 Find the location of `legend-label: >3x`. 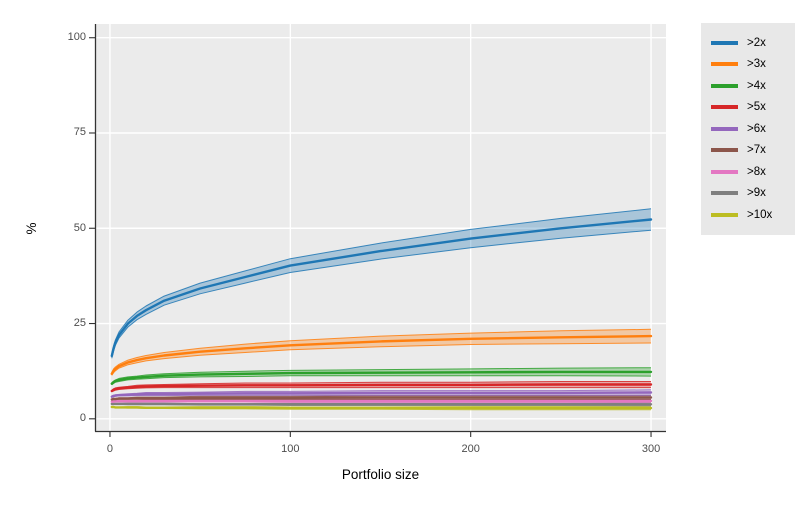

legend-label: >3x is located at coordinates (756, 64).